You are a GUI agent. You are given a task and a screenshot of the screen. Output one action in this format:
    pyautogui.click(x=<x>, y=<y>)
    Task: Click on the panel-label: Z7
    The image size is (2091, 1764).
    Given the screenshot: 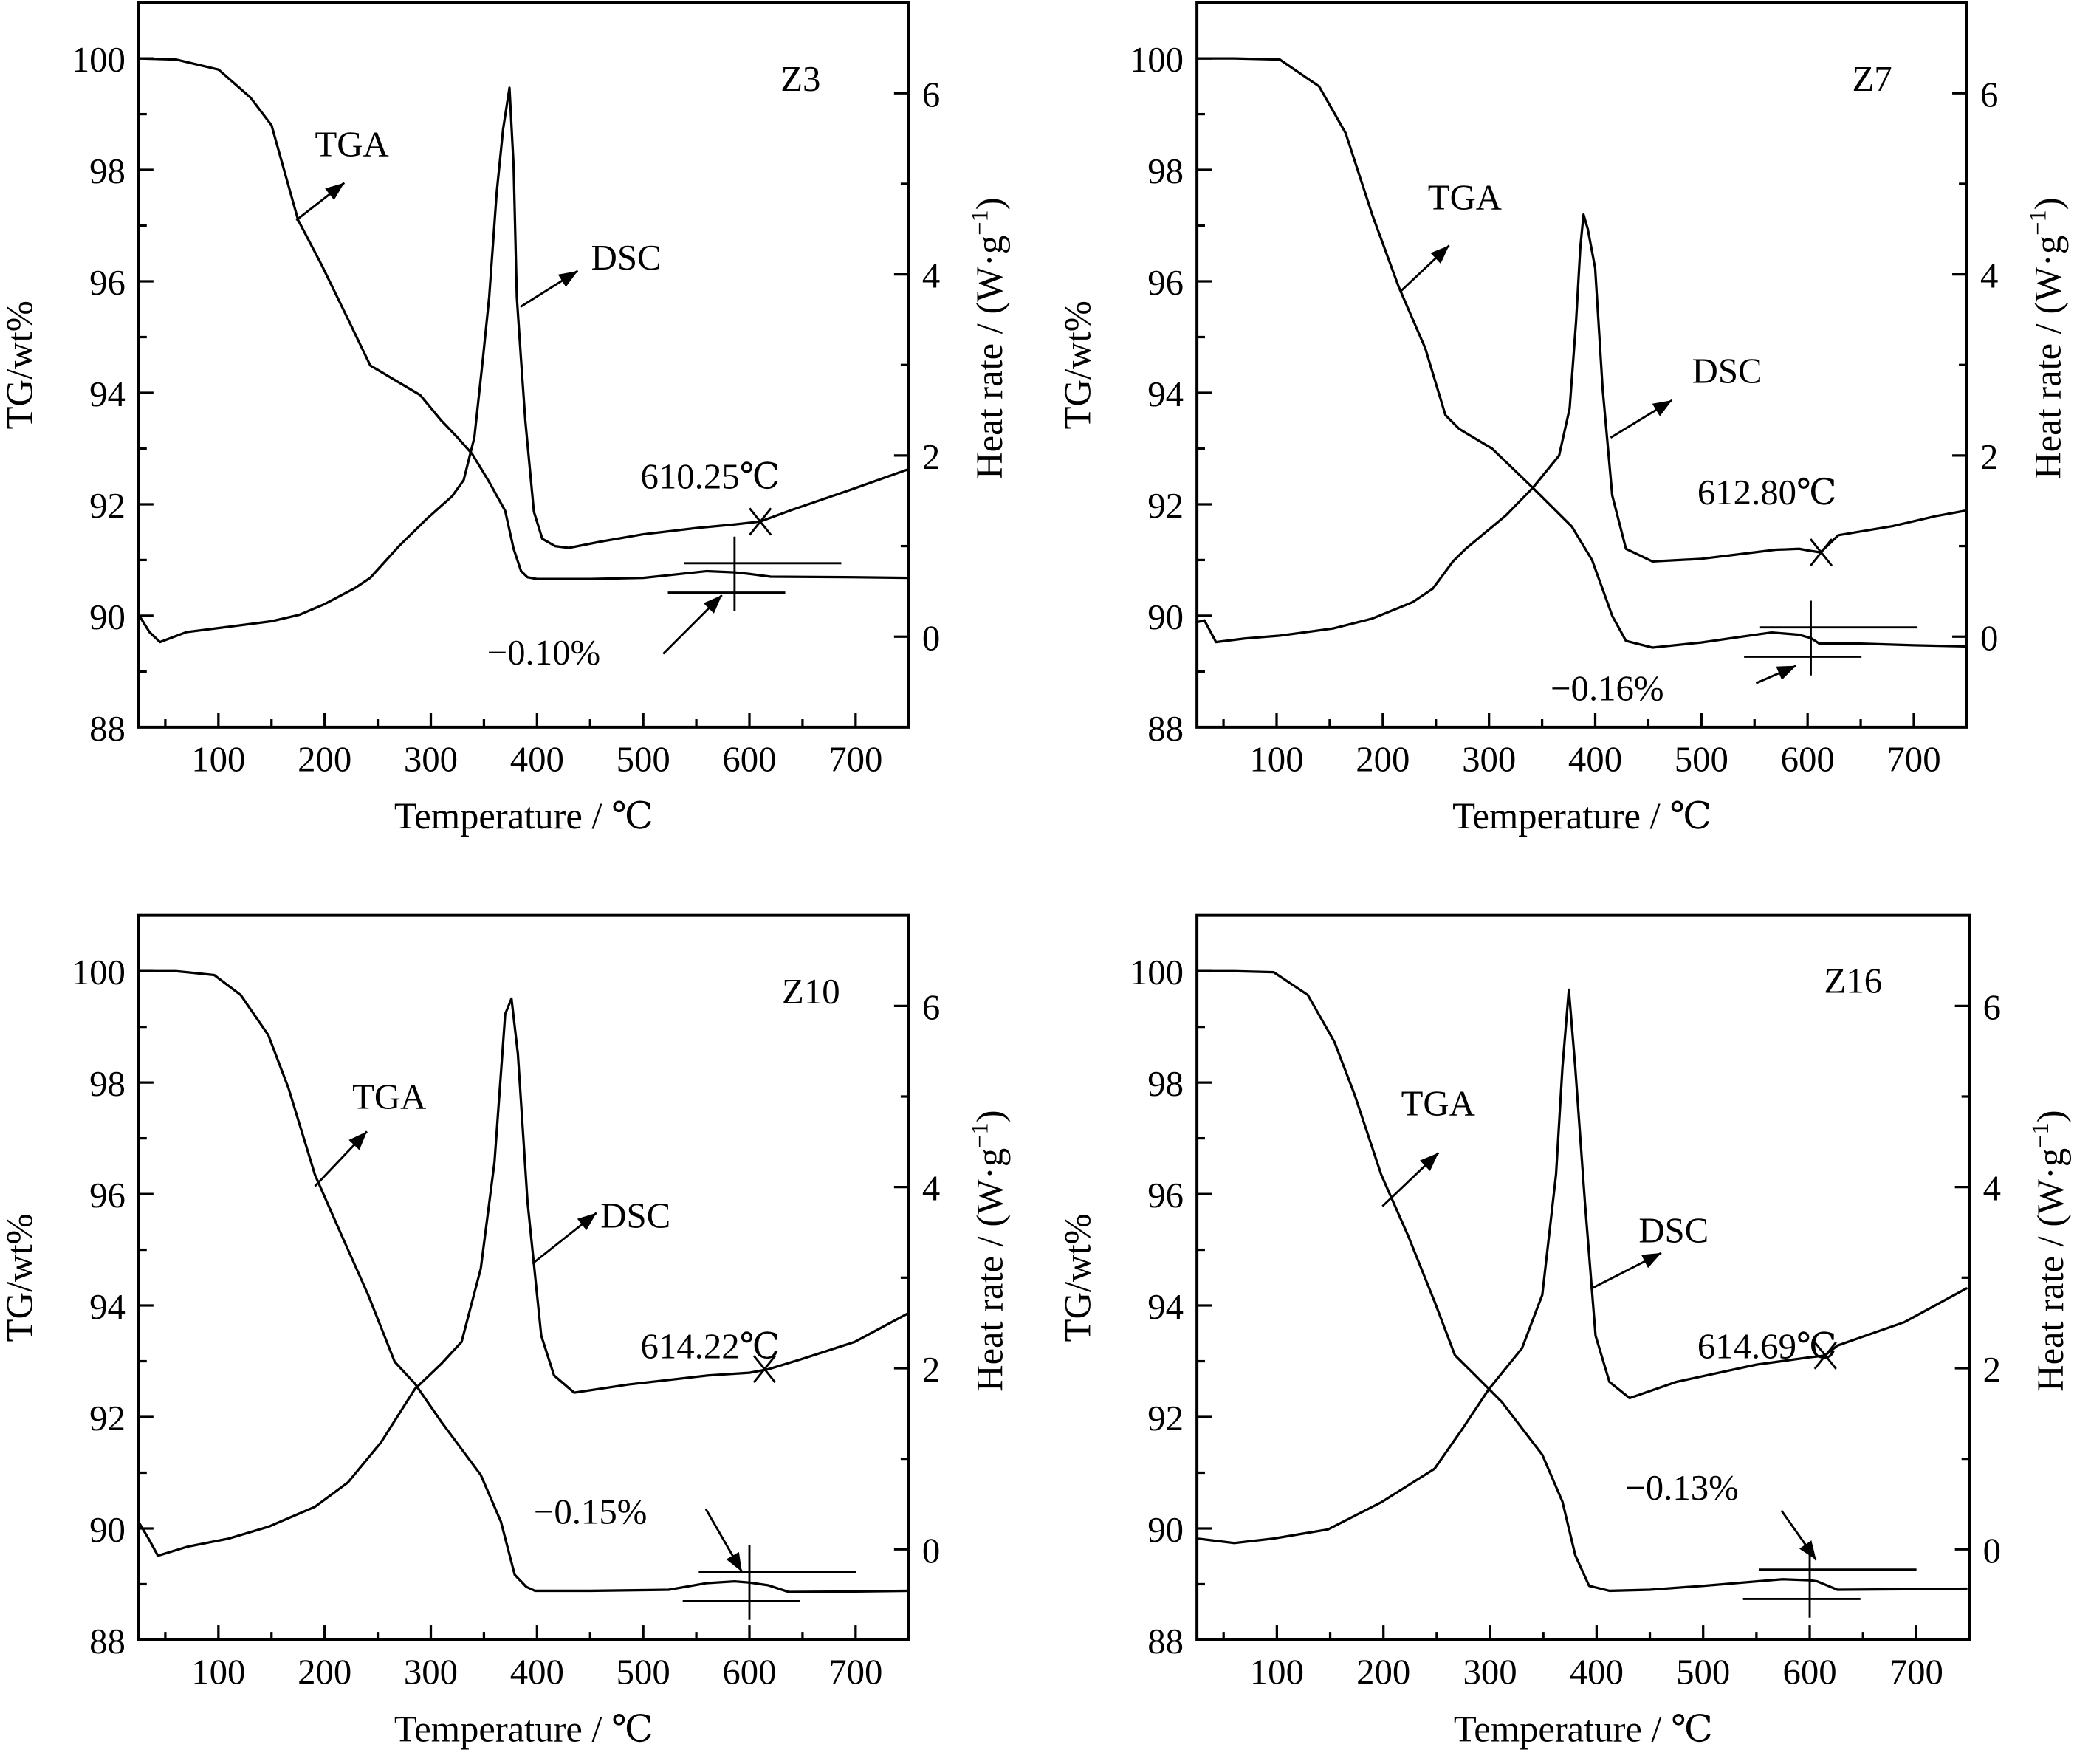 What is the action you would take?
    pyautogui.click(x=1872, y=79)
    